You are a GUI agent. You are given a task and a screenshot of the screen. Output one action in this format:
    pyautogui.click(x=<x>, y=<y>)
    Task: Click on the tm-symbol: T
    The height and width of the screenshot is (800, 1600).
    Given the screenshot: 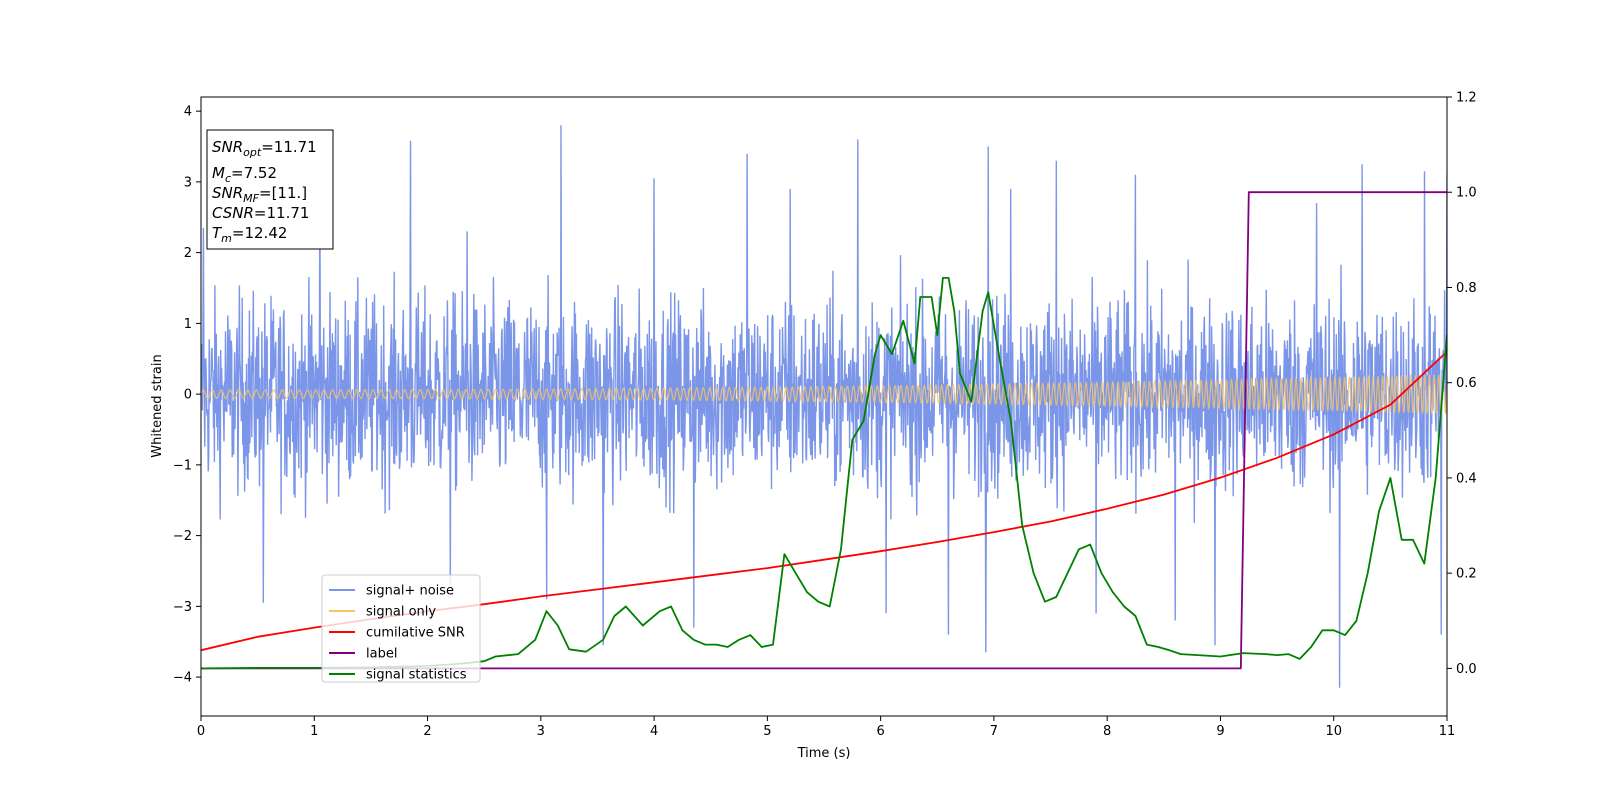 What is the action you would take?
    pyautogui.click(x=217, y=233)
    